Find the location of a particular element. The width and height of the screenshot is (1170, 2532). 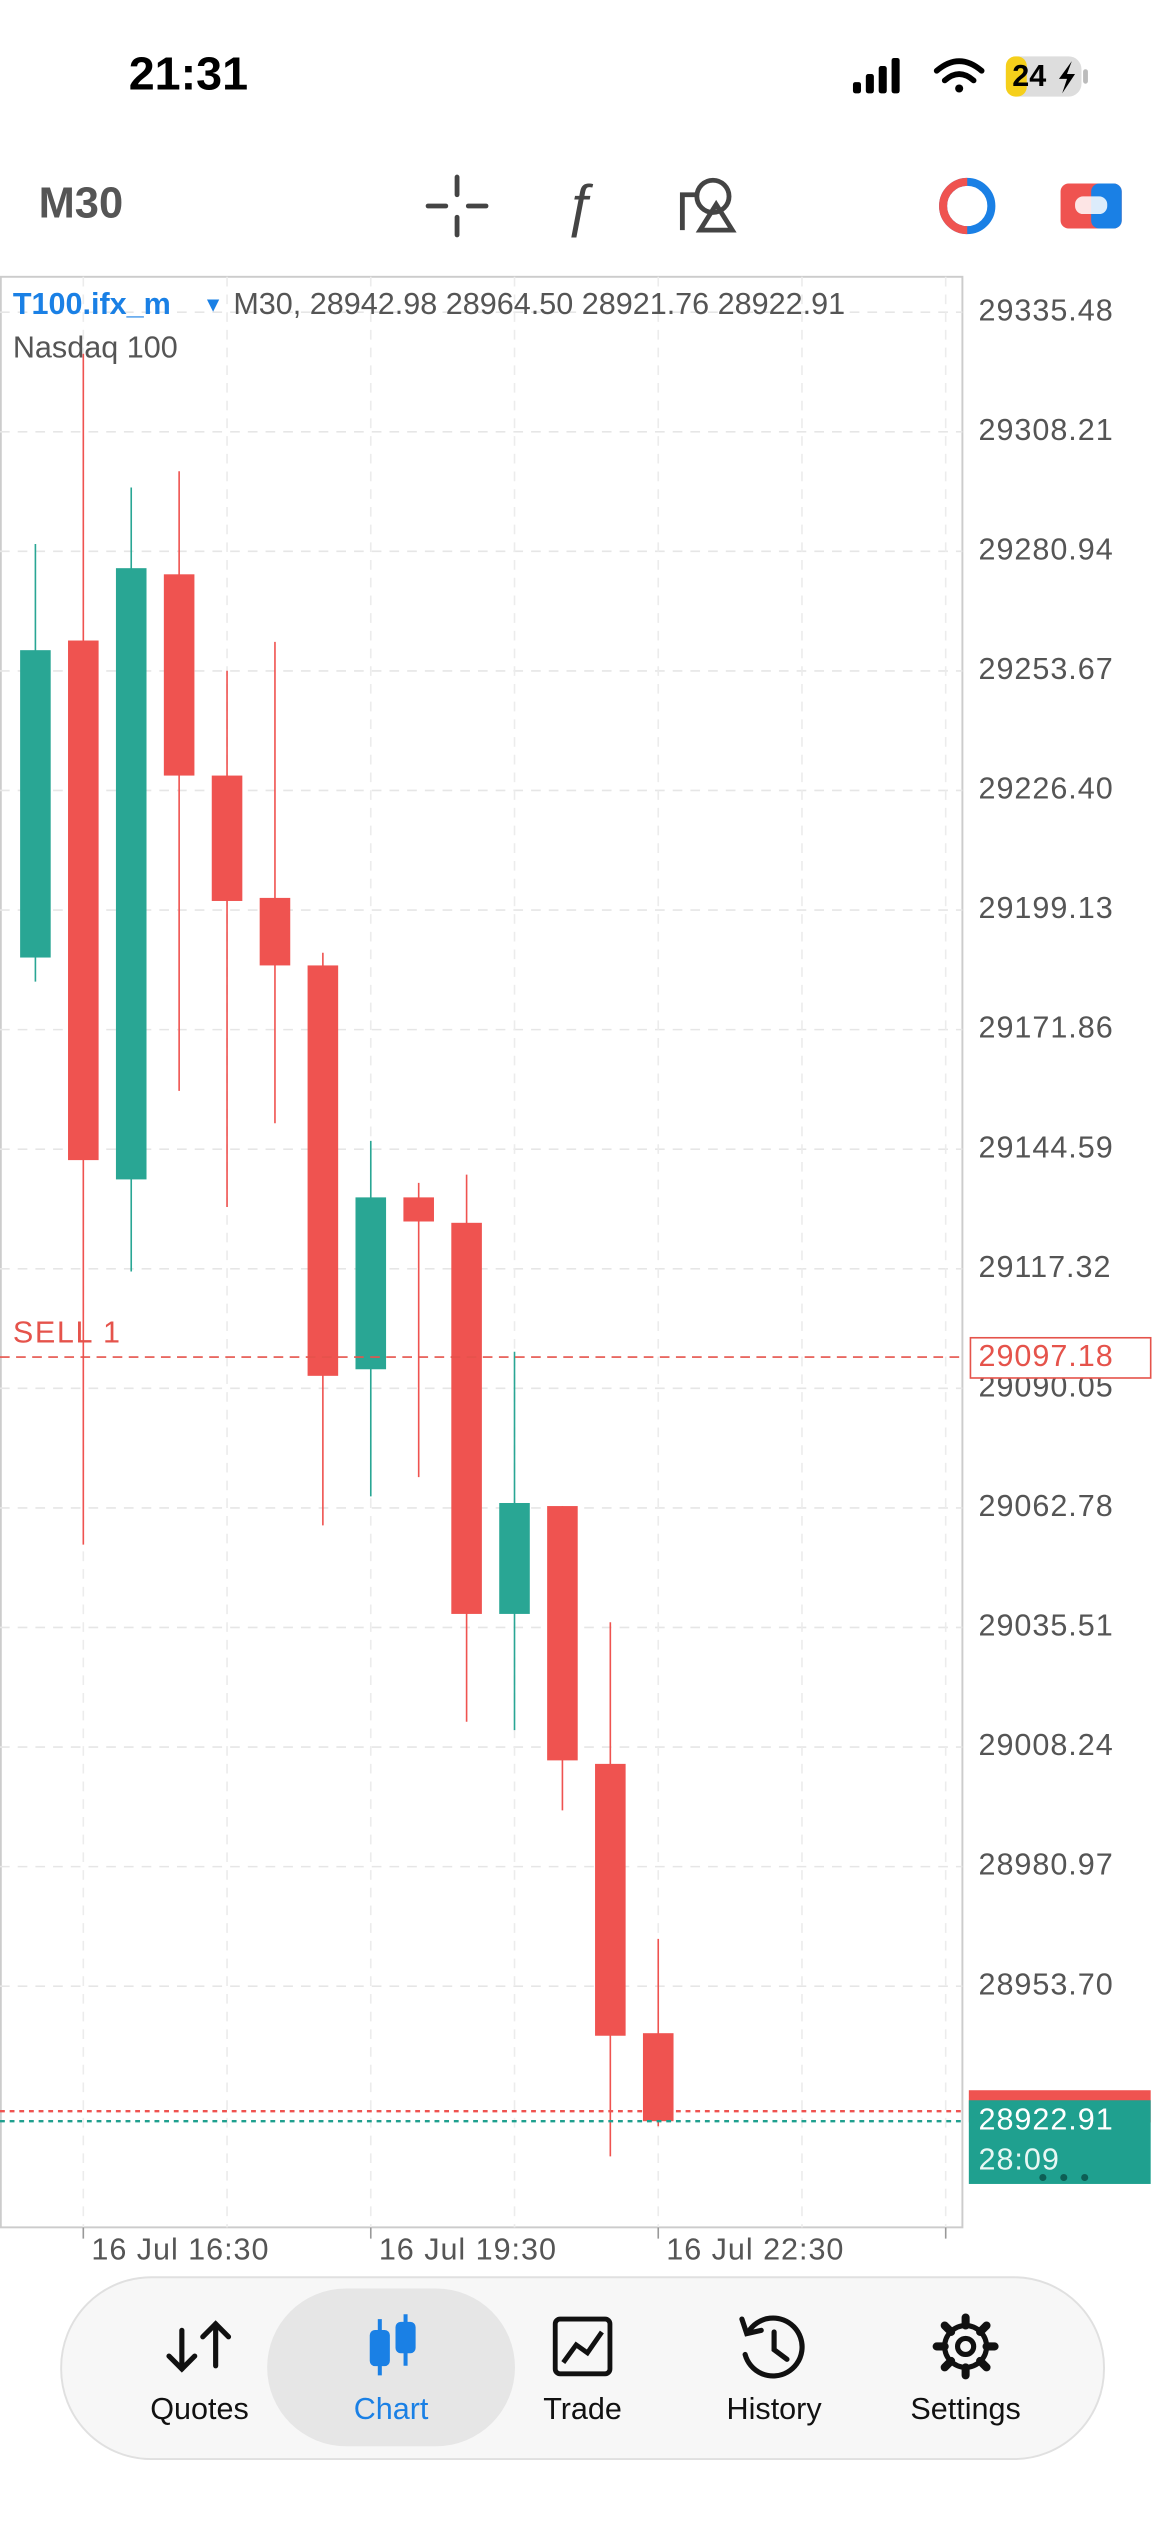

symbol-dropdown-arrow: ▼ is located at coordinates (213, 304).